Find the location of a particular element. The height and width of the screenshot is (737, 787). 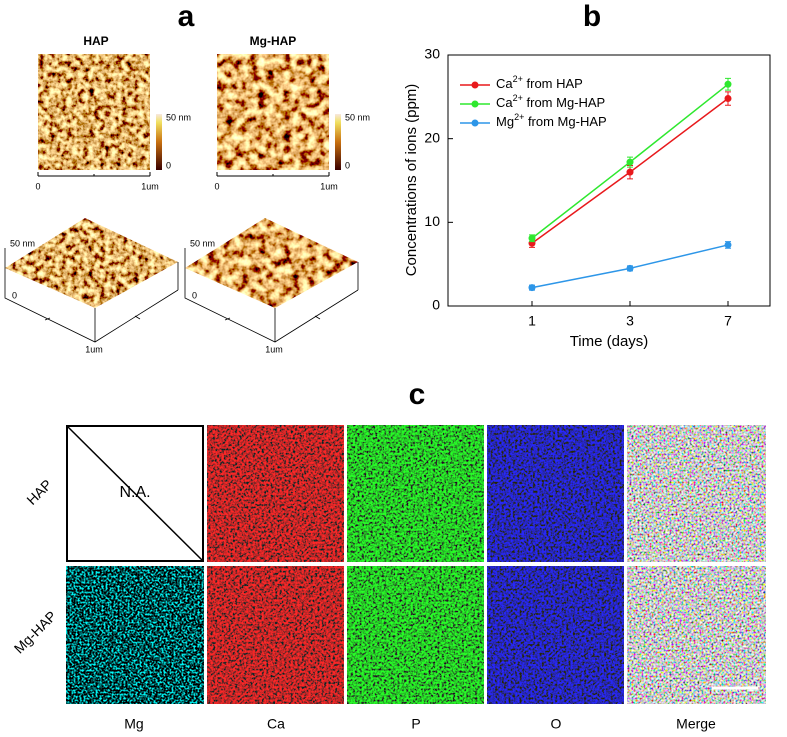

na-text: N.A. is located at coordinates (134, 492).